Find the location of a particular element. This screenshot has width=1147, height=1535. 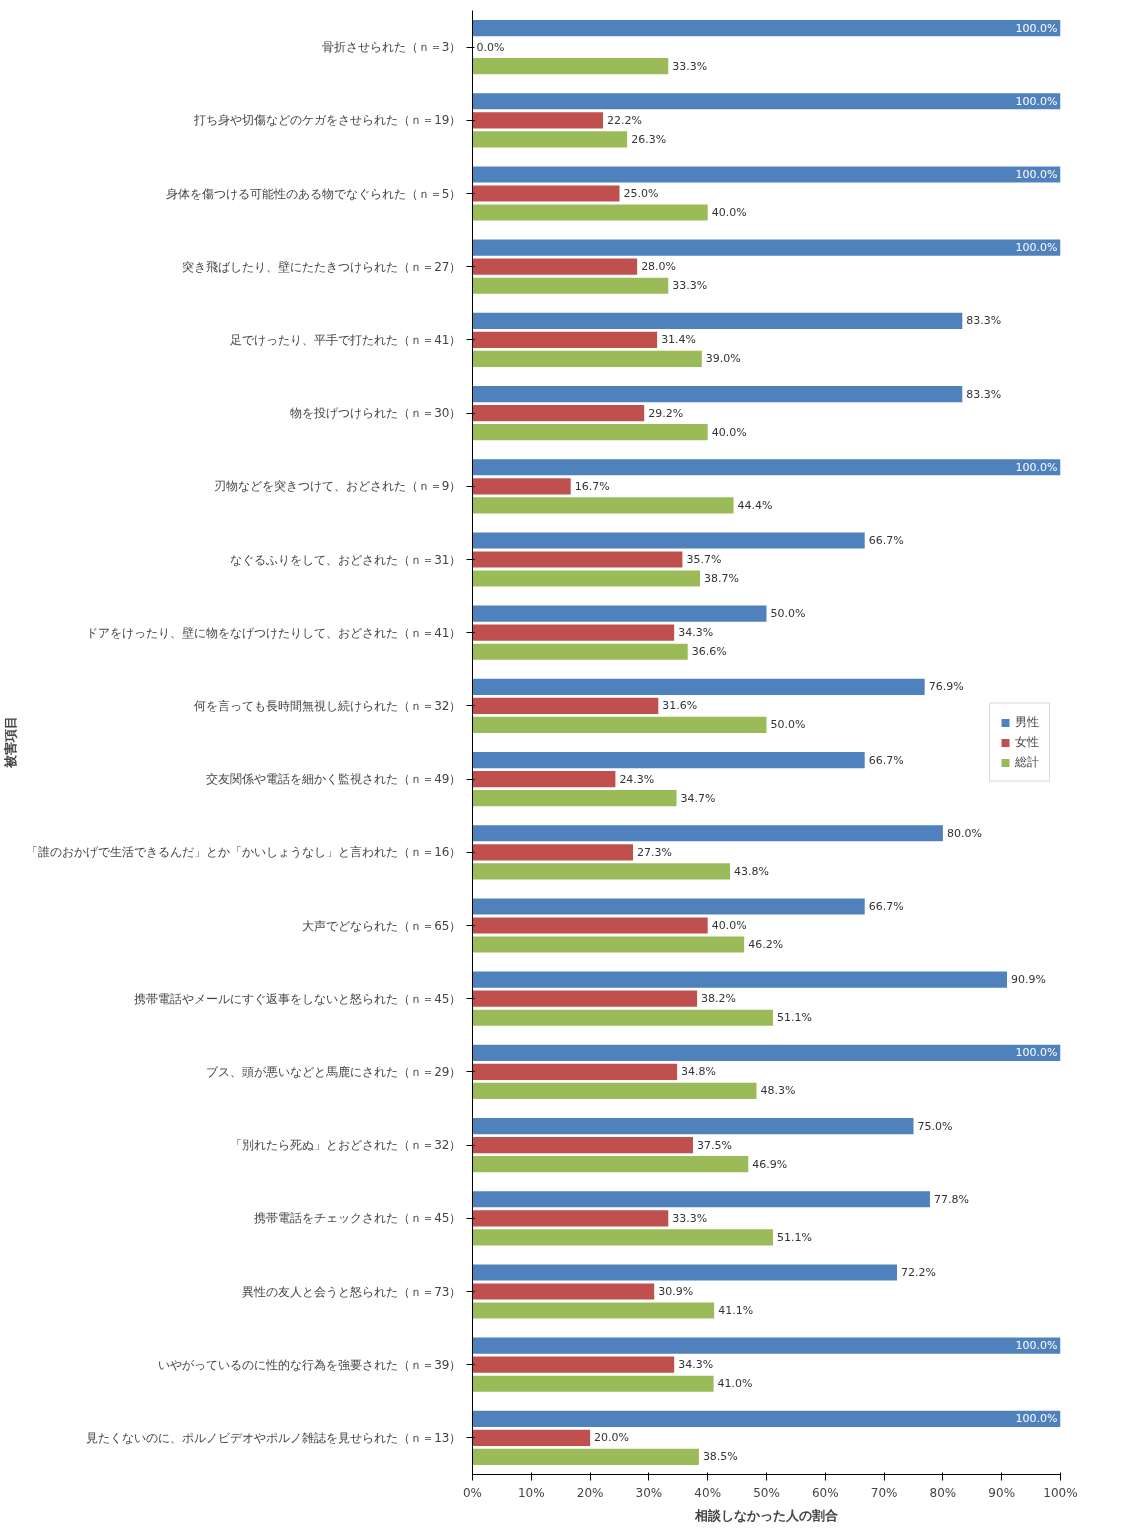

data-label: 83.3% is located at coordinates (984, 394).